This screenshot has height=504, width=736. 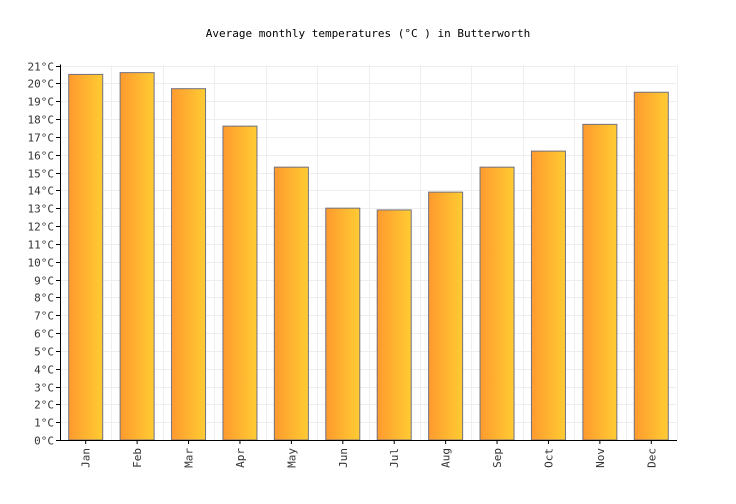 I want to click on bar-jan, so click(x=86, y=257).